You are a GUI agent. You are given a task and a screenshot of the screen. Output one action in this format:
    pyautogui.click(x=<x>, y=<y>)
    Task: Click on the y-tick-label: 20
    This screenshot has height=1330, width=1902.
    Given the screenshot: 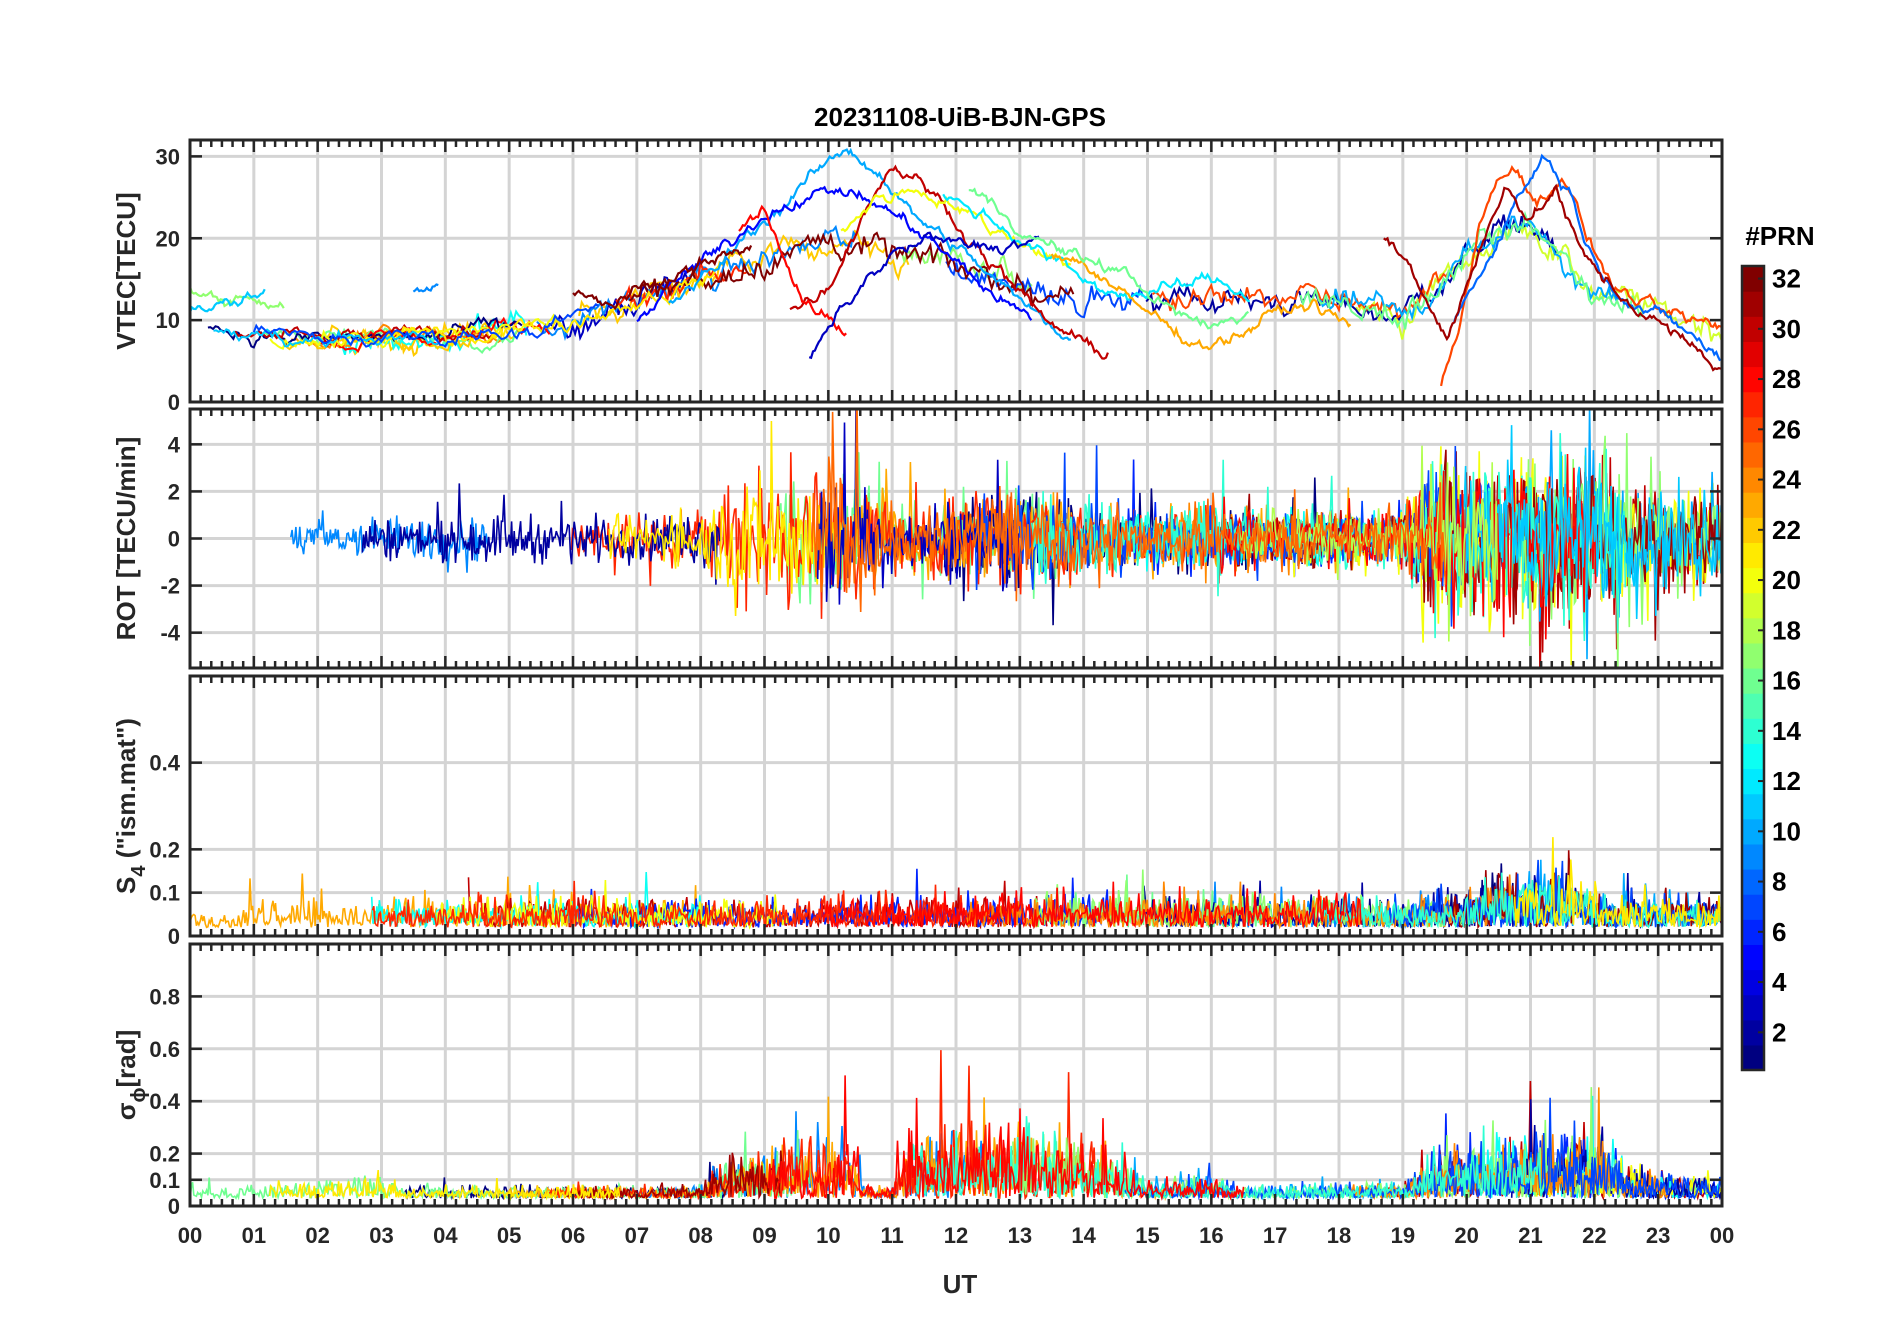 What is the action you would take?
    pyautogui.click(x=168, y=238)
    